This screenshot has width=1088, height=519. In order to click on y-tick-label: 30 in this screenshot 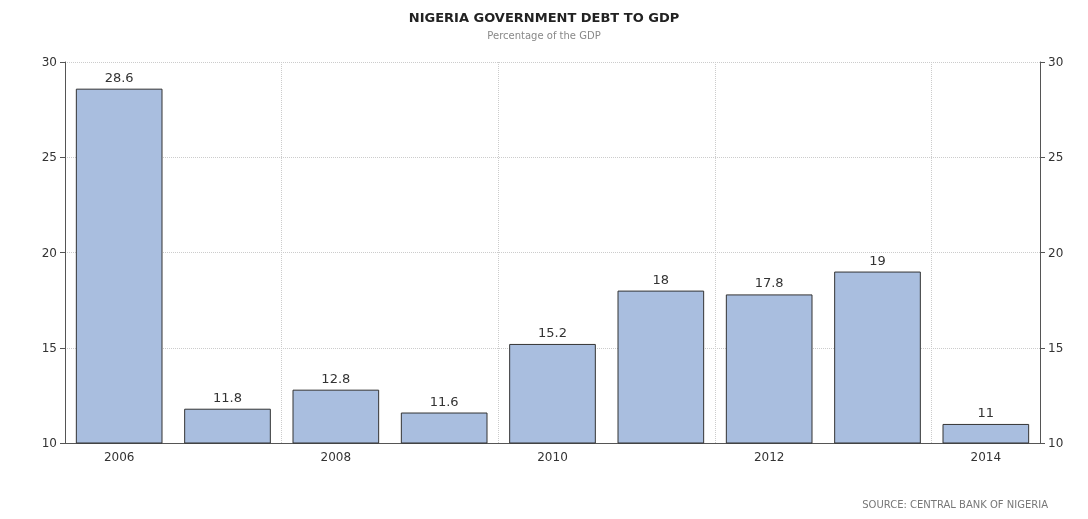, I will do `click(49, 62)`.